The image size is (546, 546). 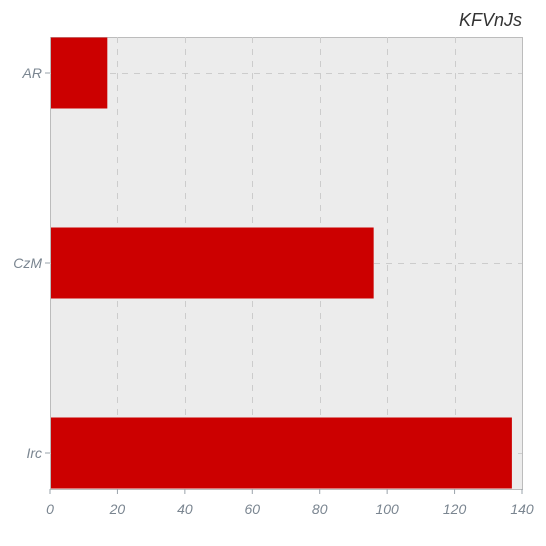 What do you see at coordinates (490, 20) in the screenshot?
I see `chart-title: KFVnJs` at bounding box center [490, 20].